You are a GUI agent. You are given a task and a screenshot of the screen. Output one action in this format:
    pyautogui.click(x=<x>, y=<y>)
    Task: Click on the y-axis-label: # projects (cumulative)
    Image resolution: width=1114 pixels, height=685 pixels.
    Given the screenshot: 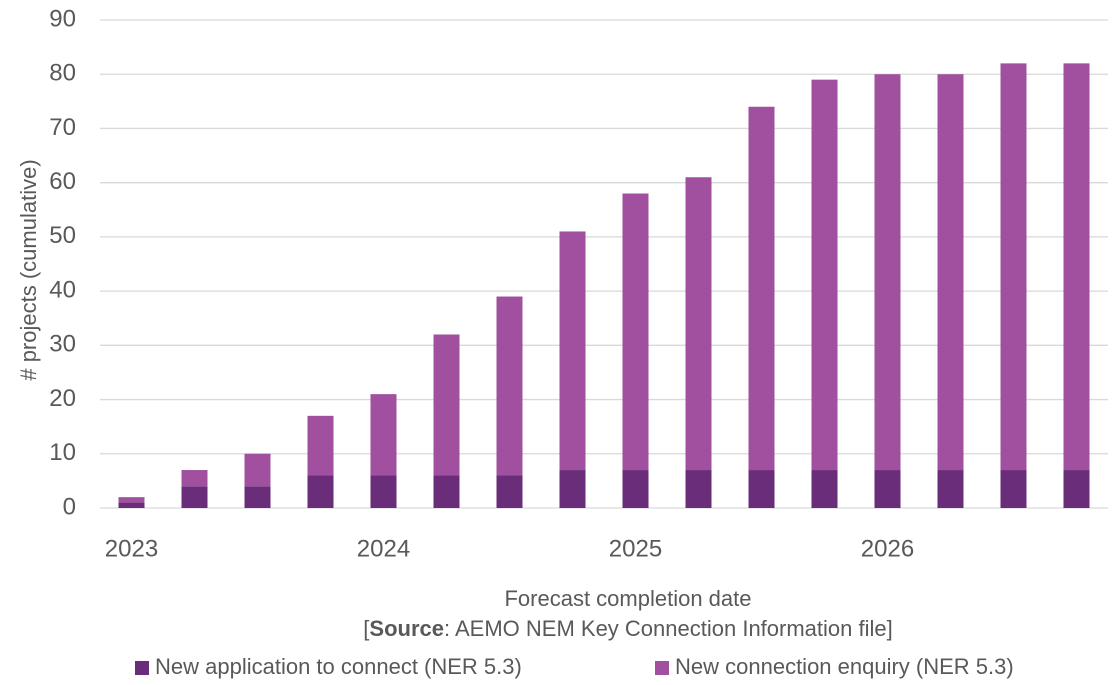 What is the action you would take?
    pyautogui.click(x=28, y=269)
    